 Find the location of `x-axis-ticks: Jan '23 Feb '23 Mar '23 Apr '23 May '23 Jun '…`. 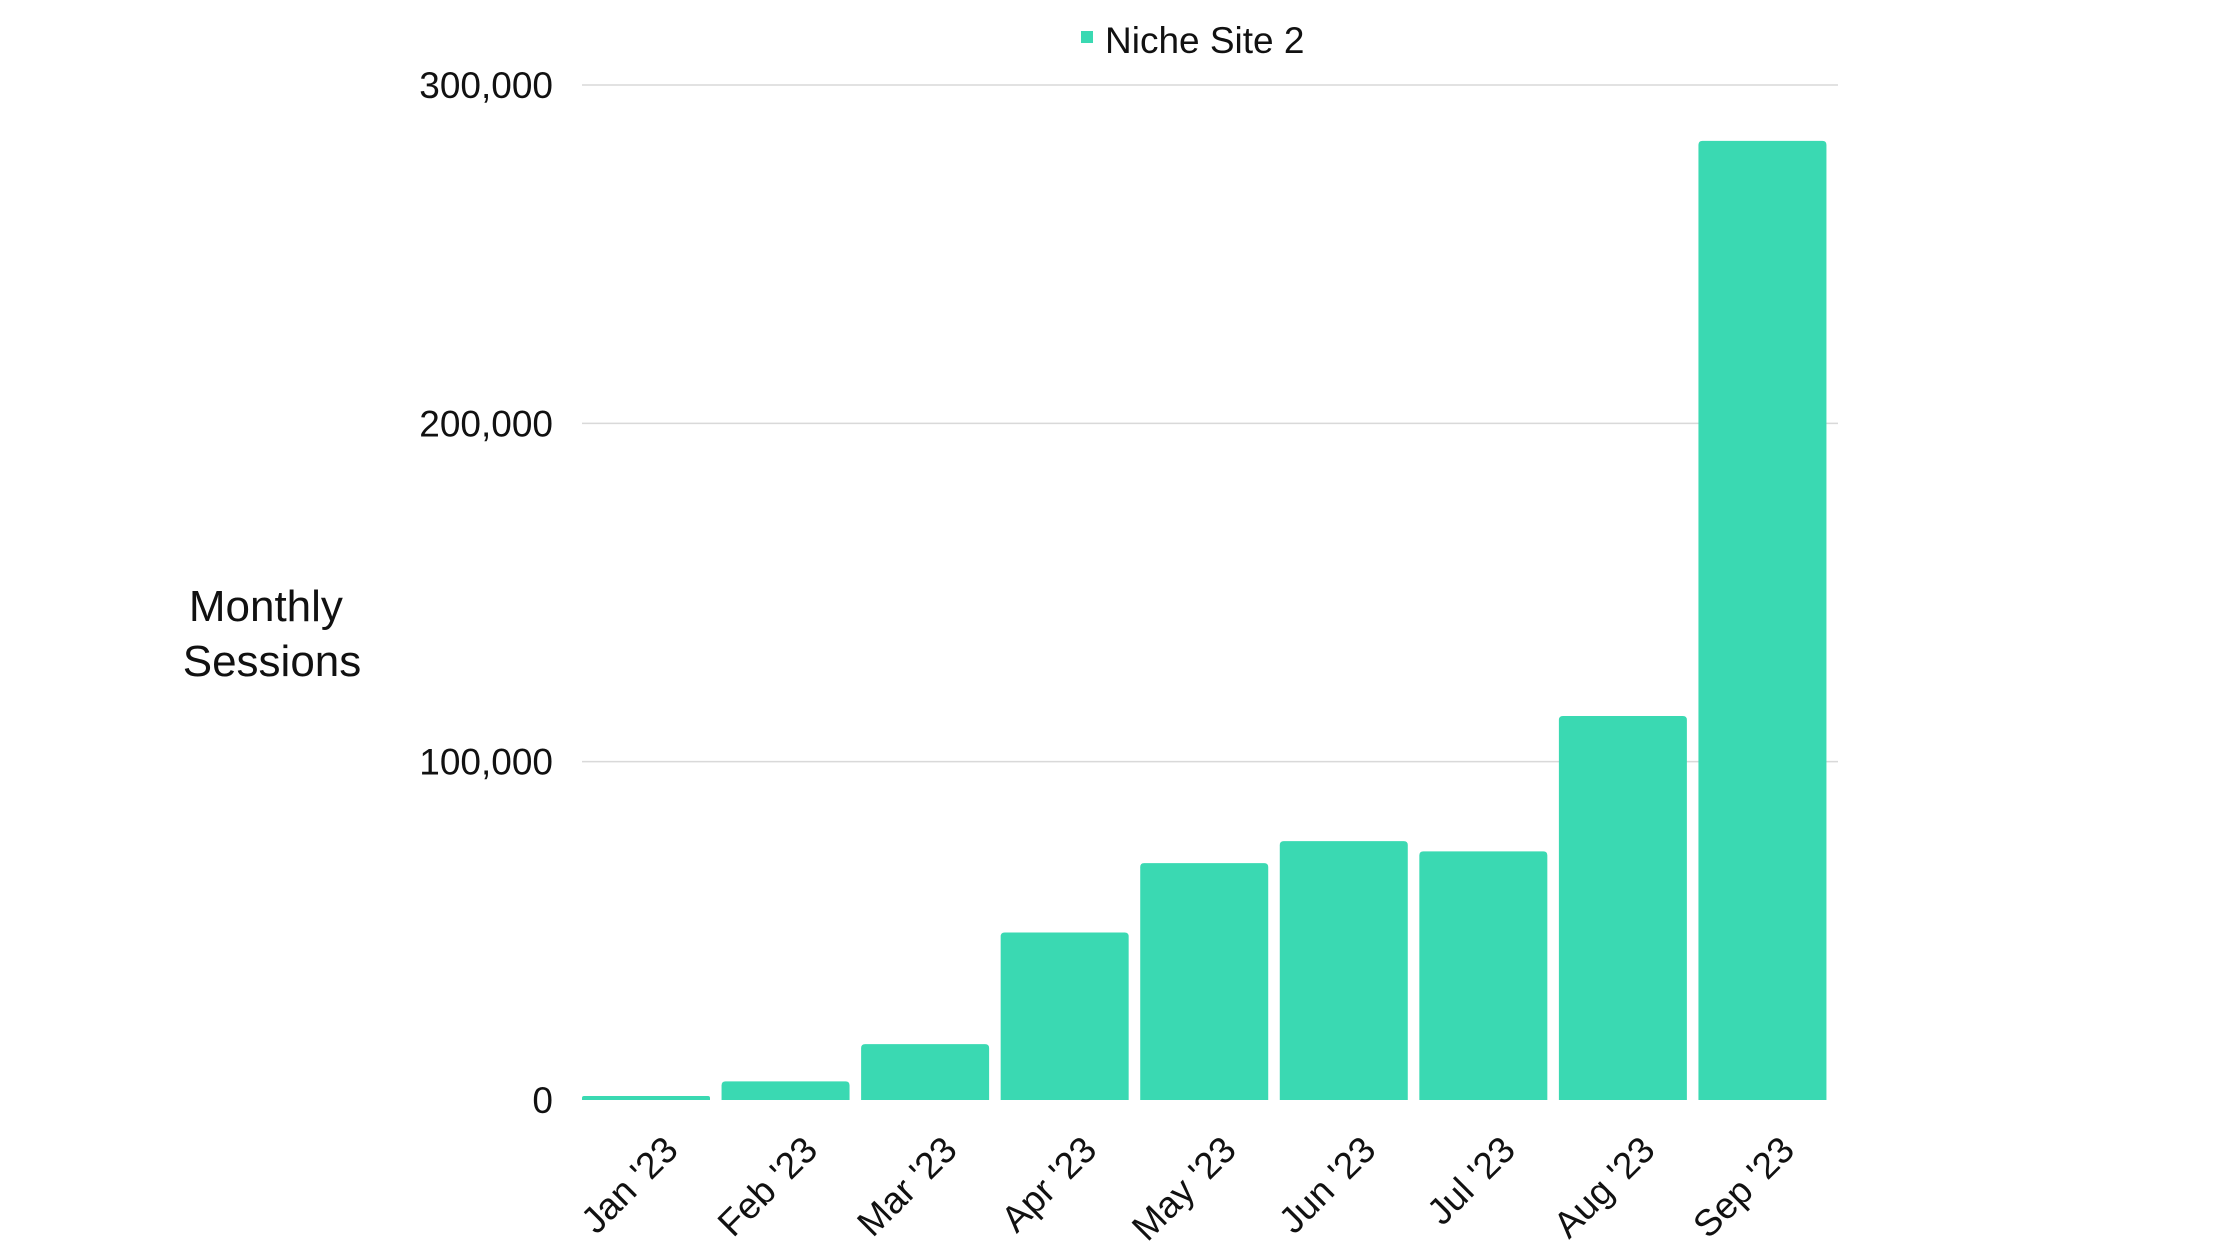

x-axis-ticks: Jan '23 Feb '23 Mar '23 Apr '23 May '23 Jun '… is located at coordinates (1187, 1189).